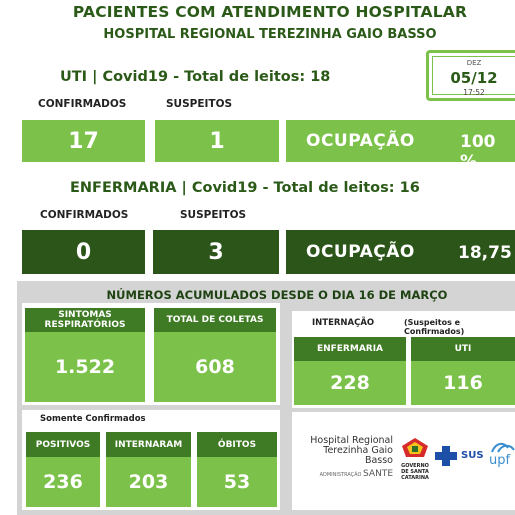  What do you see at coordinates (148, 482) in the screenshot?
I see `hospitalized-count: 203` at bounding box center [148, 482].